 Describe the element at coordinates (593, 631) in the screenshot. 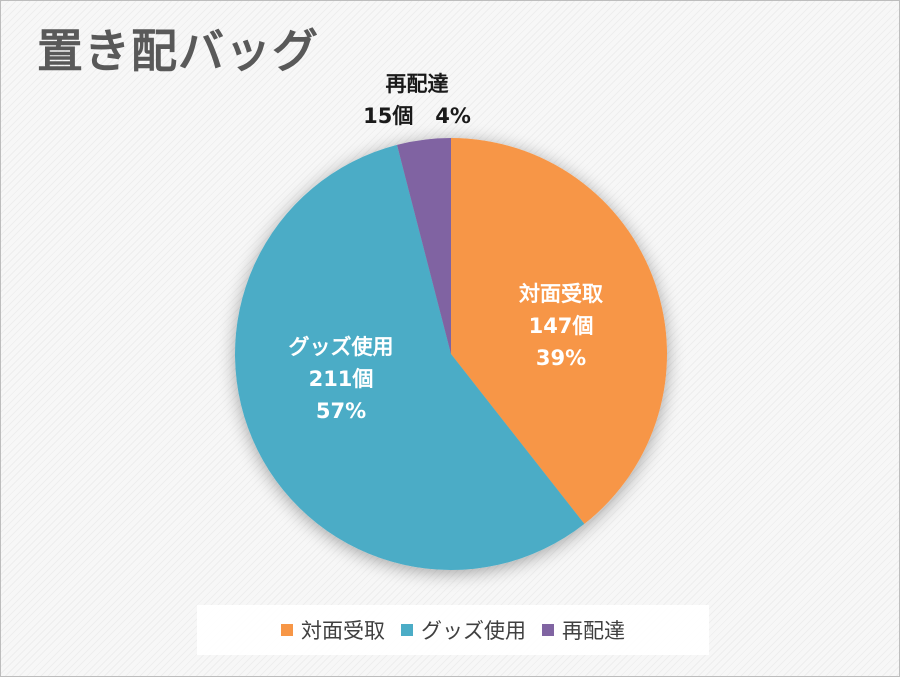

I see `legend-label-saihaitatsu: 再配達` at that location.